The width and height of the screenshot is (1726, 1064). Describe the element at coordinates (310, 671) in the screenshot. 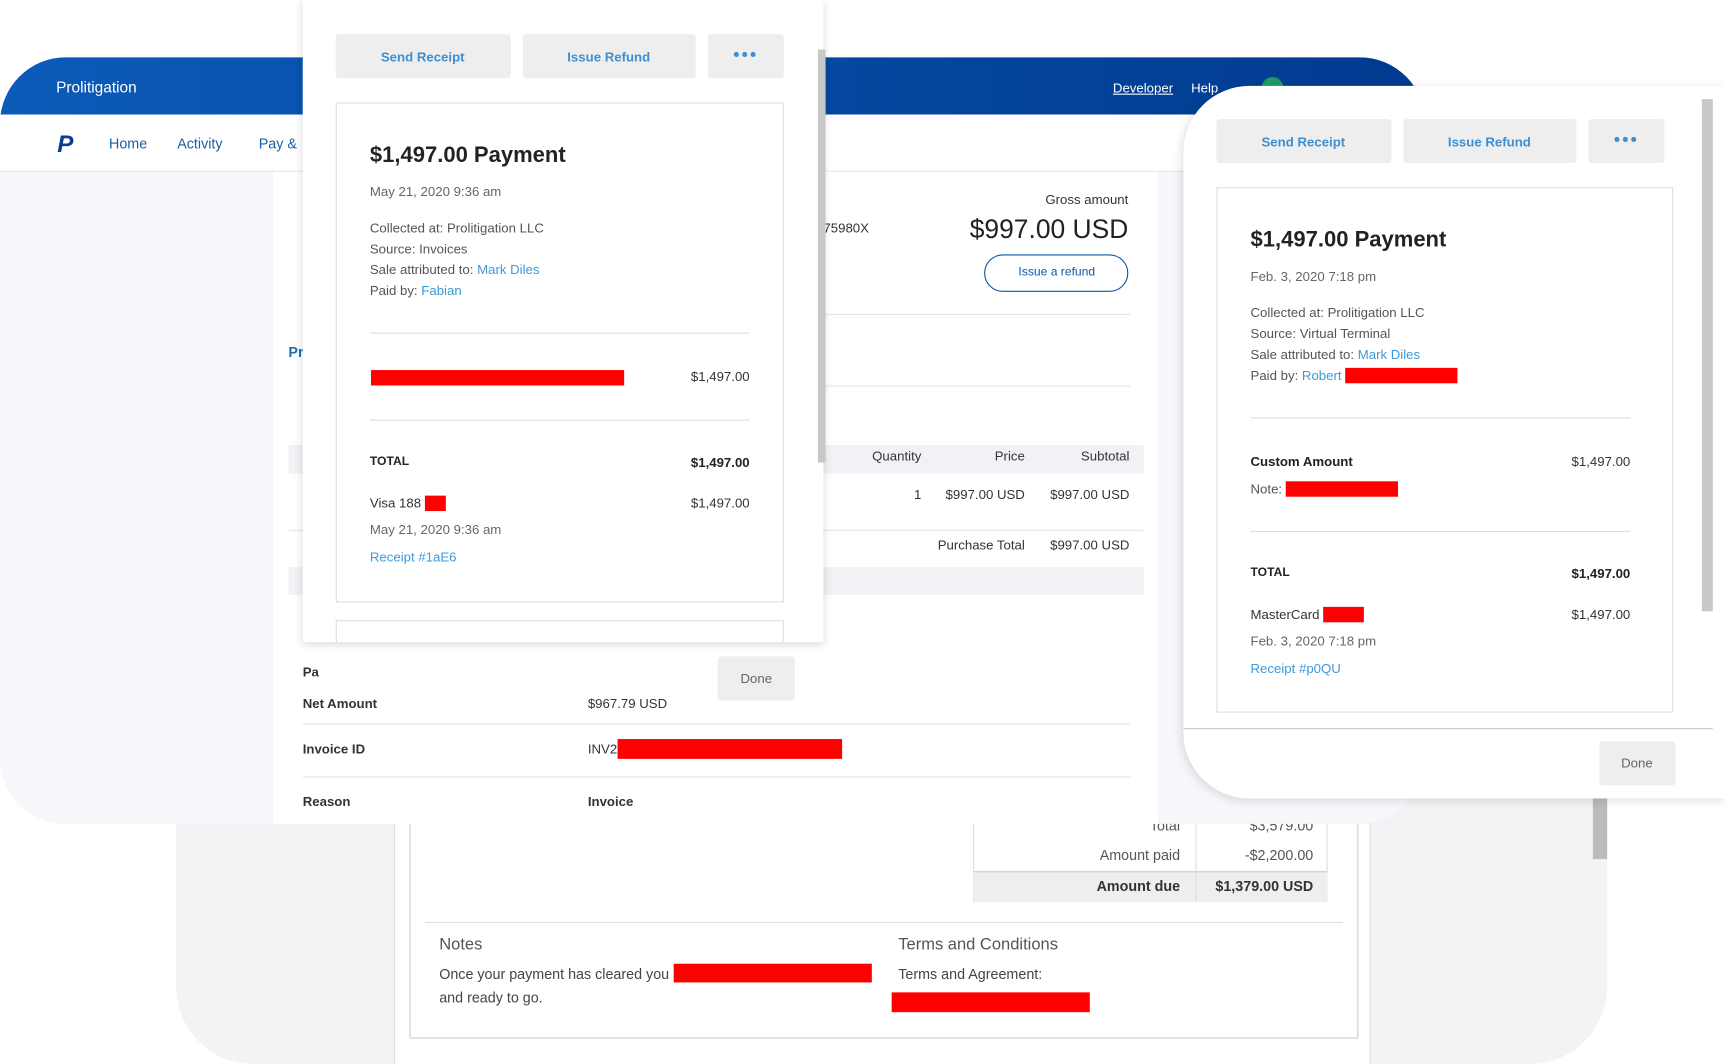

I see `payment-fragment: Pa` at that location.